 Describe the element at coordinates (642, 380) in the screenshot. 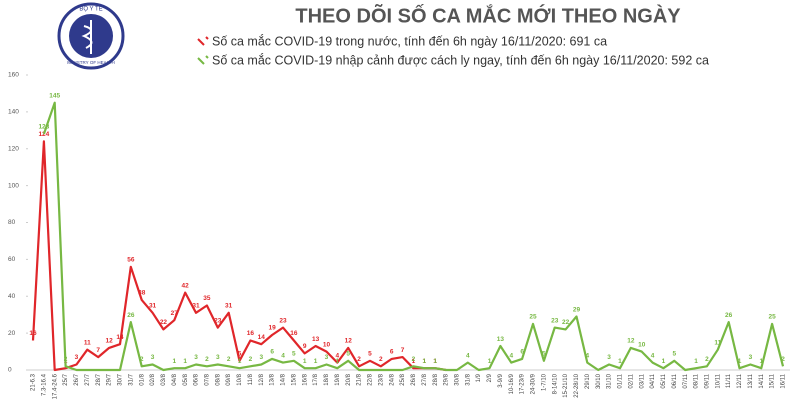

I see `x-tick-label: 03/11` at that location.